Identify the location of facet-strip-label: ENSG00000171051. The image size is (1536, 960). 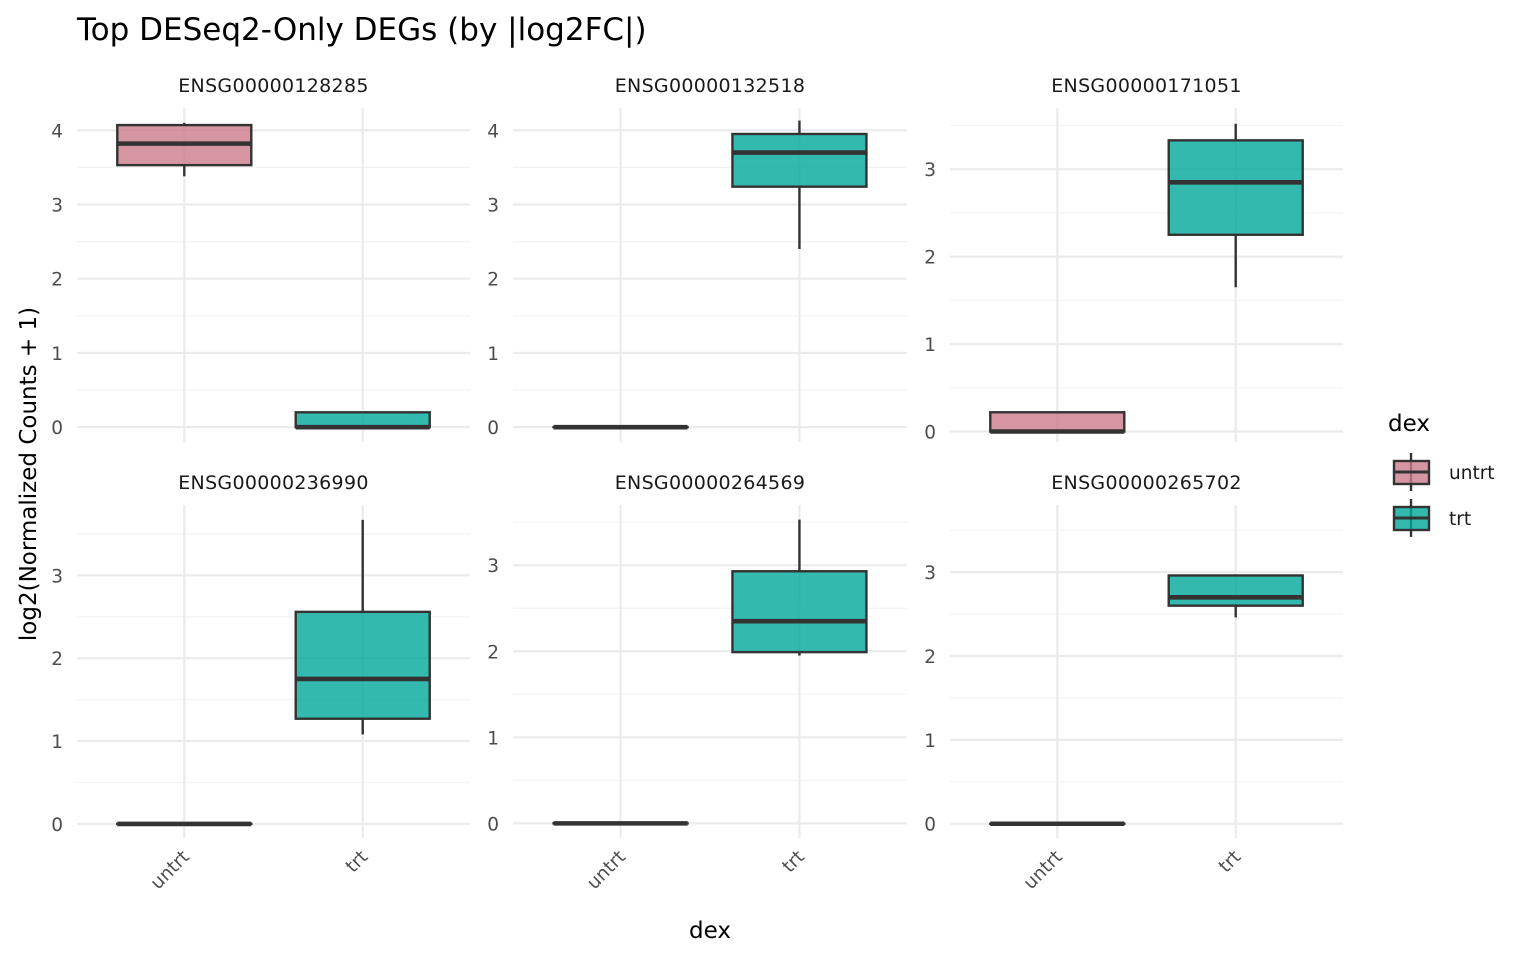
(1146, 86).